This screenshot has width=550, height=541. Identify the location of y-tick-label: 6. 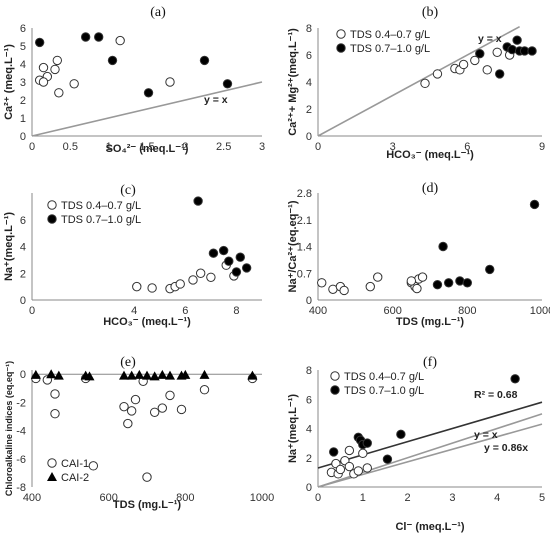
(23, 221).